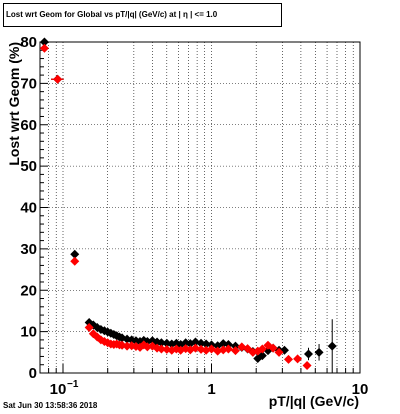  I want to click on y-tick-label: 10, so click(28, 332).